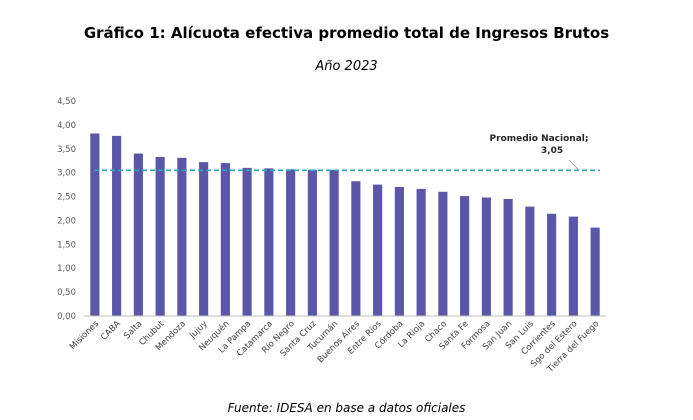  What do you see at coordinates (66, 102) in the screenshot?
I see `y-tick-label: 4,50` at bounding box center [66, 102].